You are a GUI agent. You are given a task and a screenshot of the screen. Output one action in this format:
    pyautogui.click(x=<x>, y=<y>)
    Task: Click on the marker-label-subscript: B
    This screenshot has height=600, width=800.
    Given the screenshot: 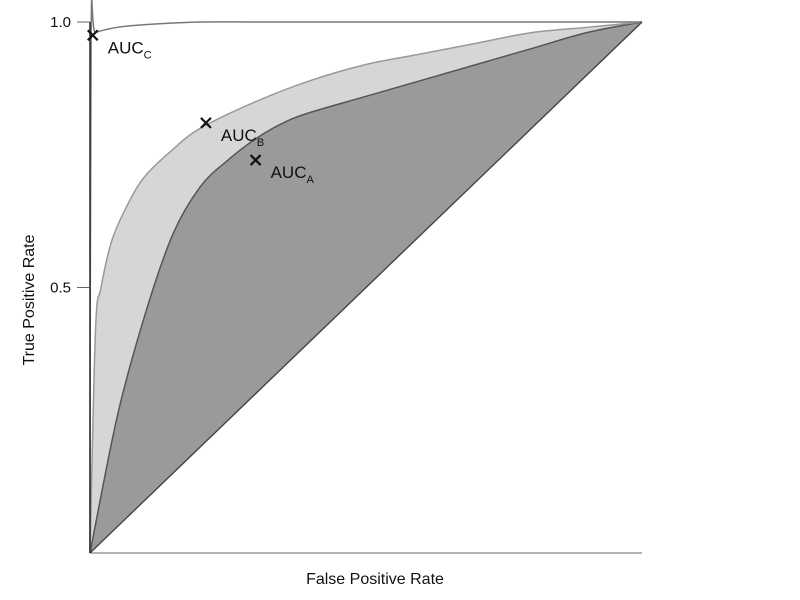 What is the action you would take?
    pyautogui.click(x=260, y=143)
    